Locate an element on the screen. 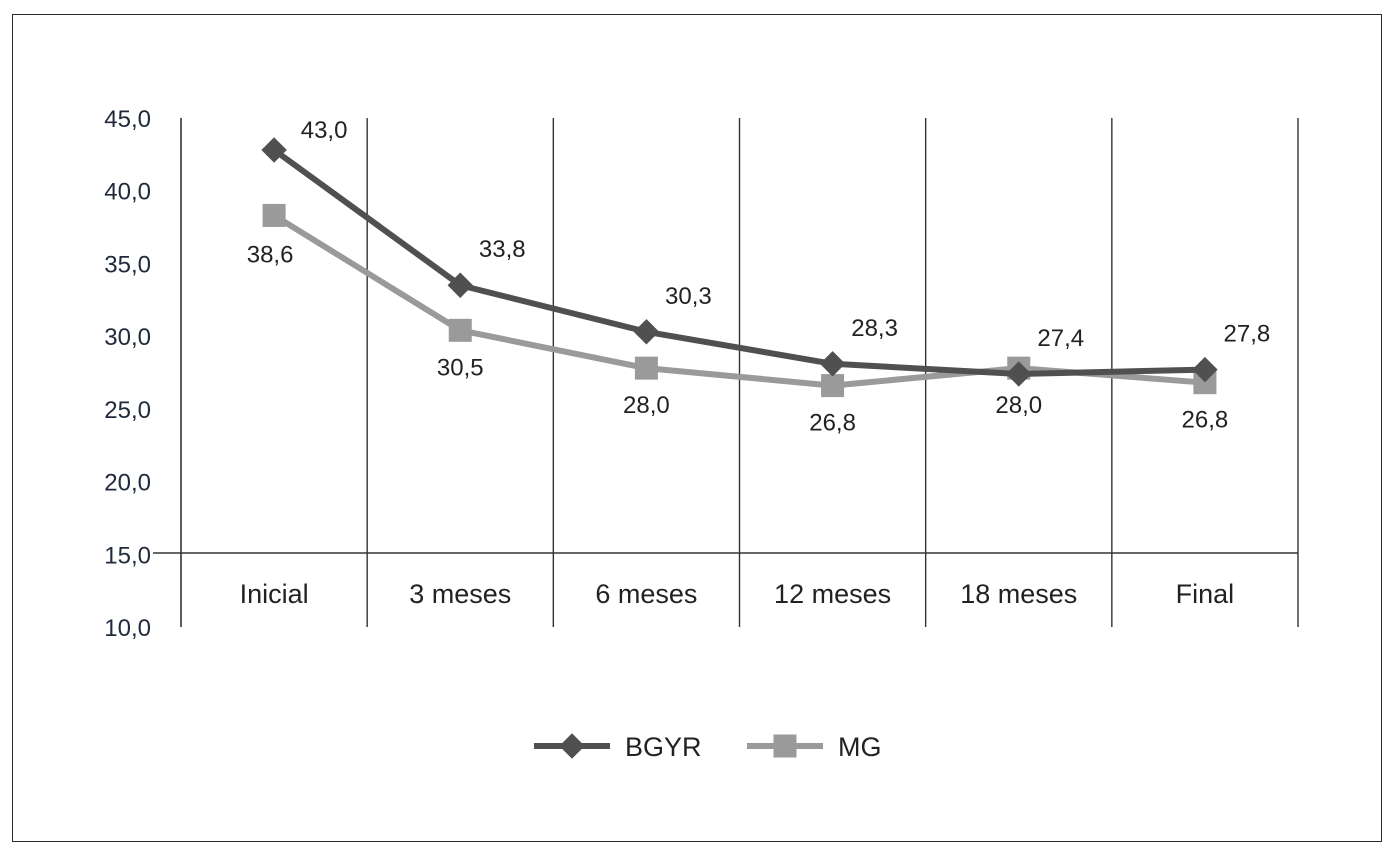 This screenshot has height=862, width=1400. legend-label-bgyr: BGYR is located at coordinates (663, 747).